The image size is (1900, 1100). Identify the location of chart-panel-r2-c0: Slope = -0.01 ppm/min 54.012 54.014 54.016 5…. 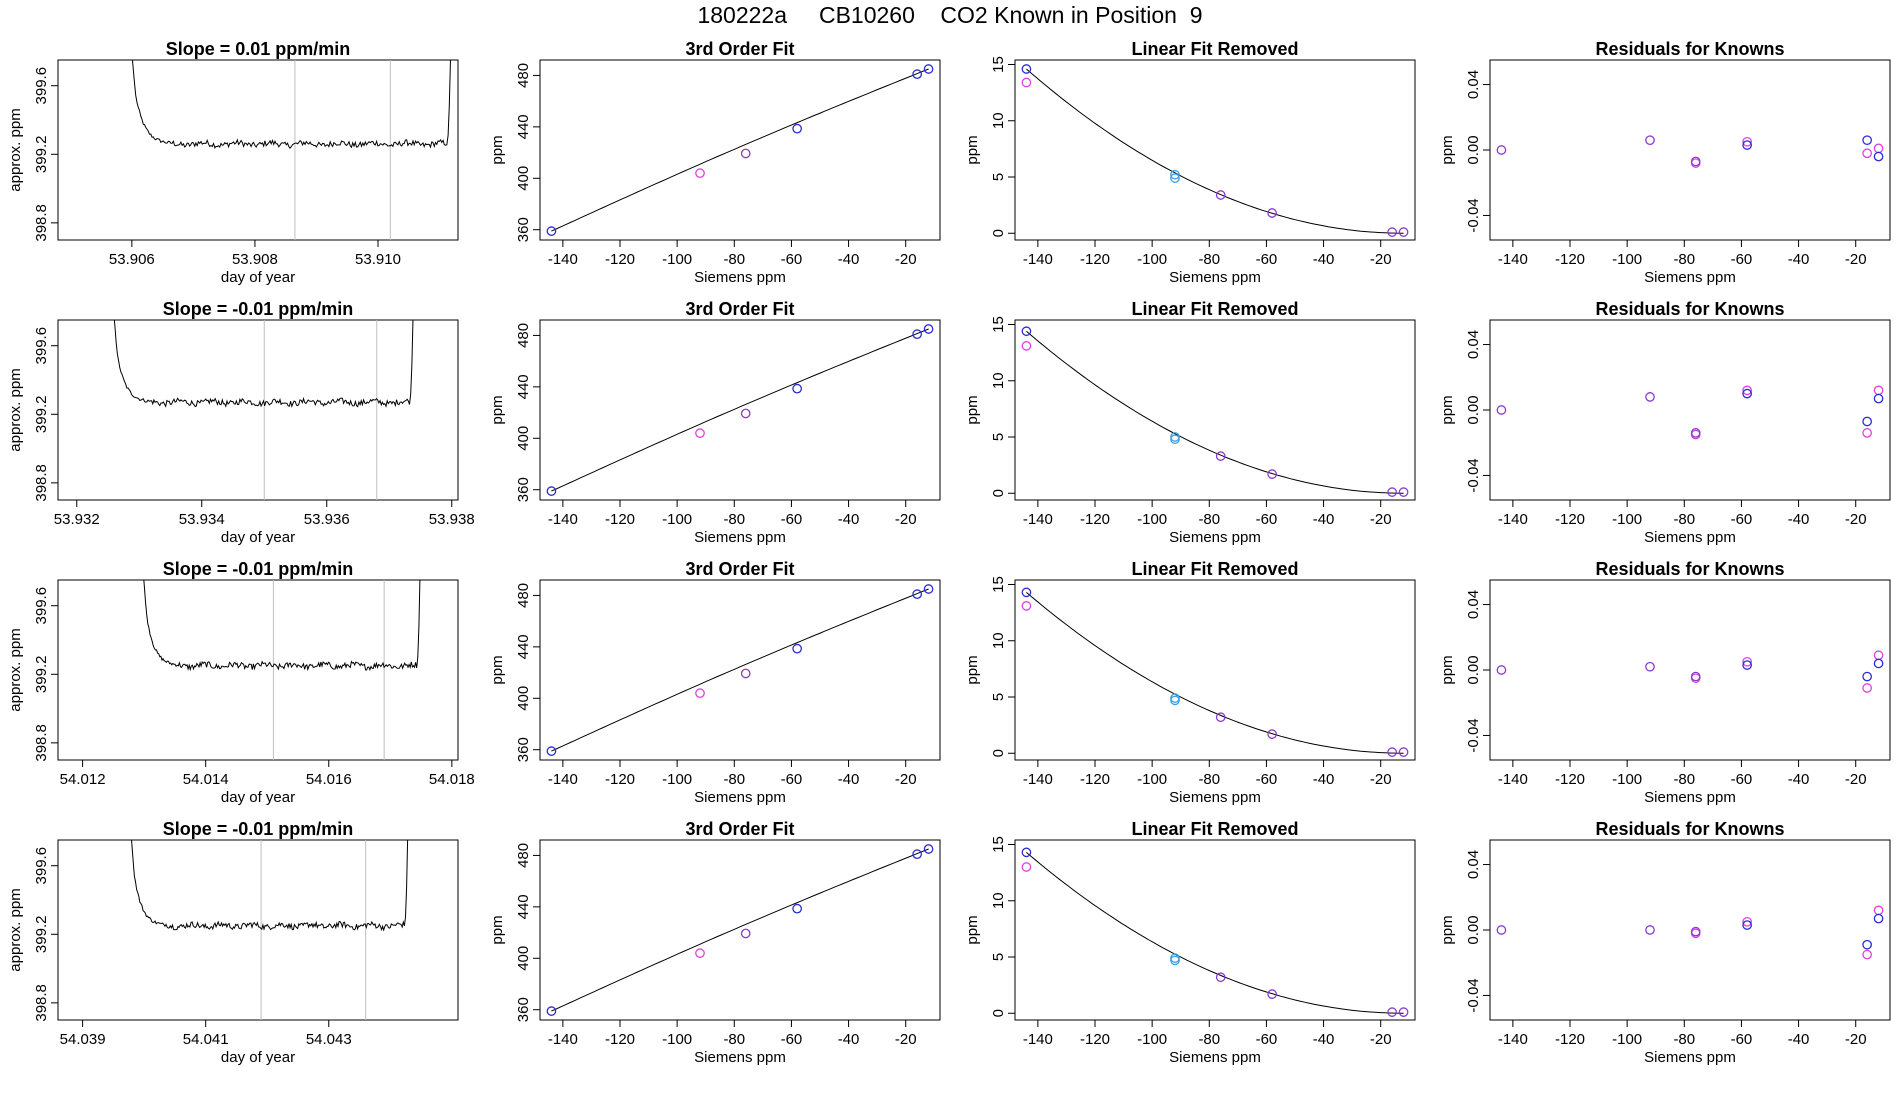
(241, 682).